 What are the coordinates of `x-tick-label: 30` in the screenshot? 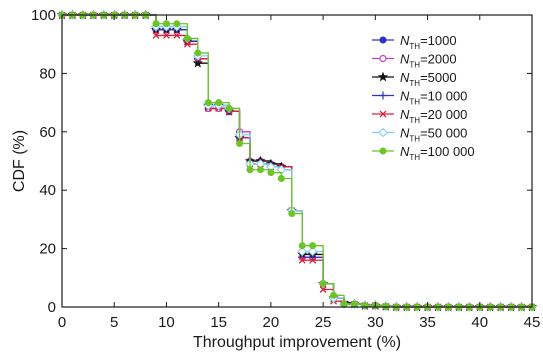 It's located at (375, 322).